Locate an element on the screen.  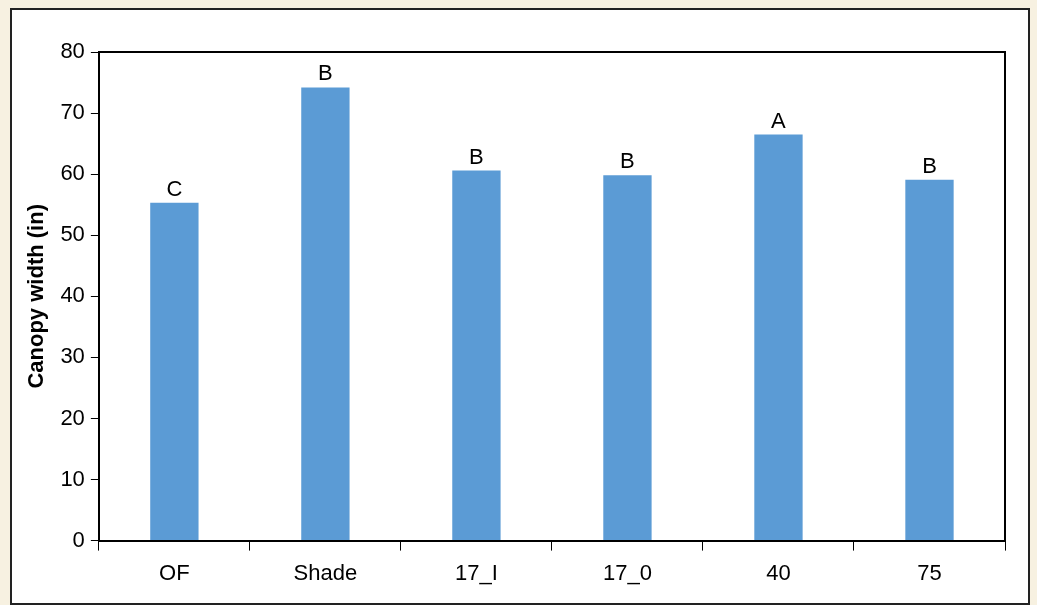
y-axis-title: Canopy width (in) is located at coordinates (36, 296).